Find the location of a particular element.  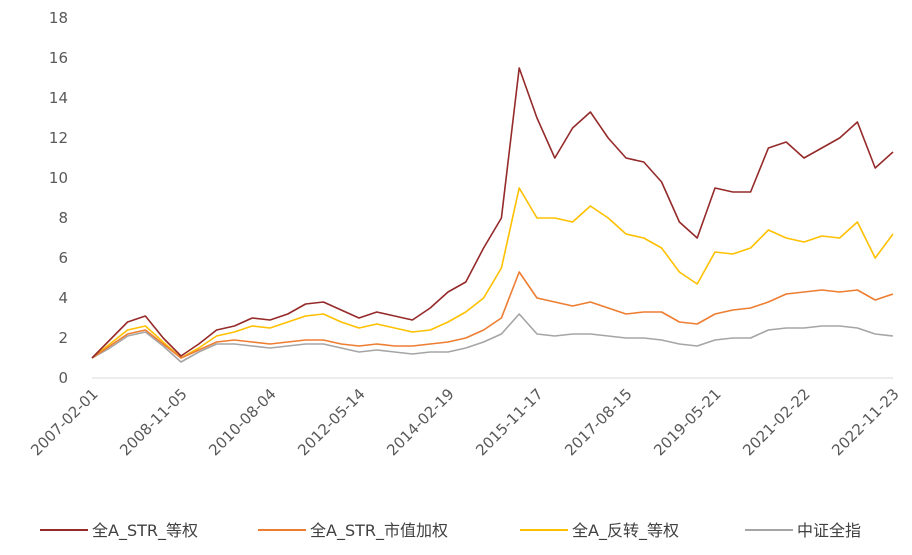

x-tick-label: 2017-08-15 is located at coordinates (598, 422).